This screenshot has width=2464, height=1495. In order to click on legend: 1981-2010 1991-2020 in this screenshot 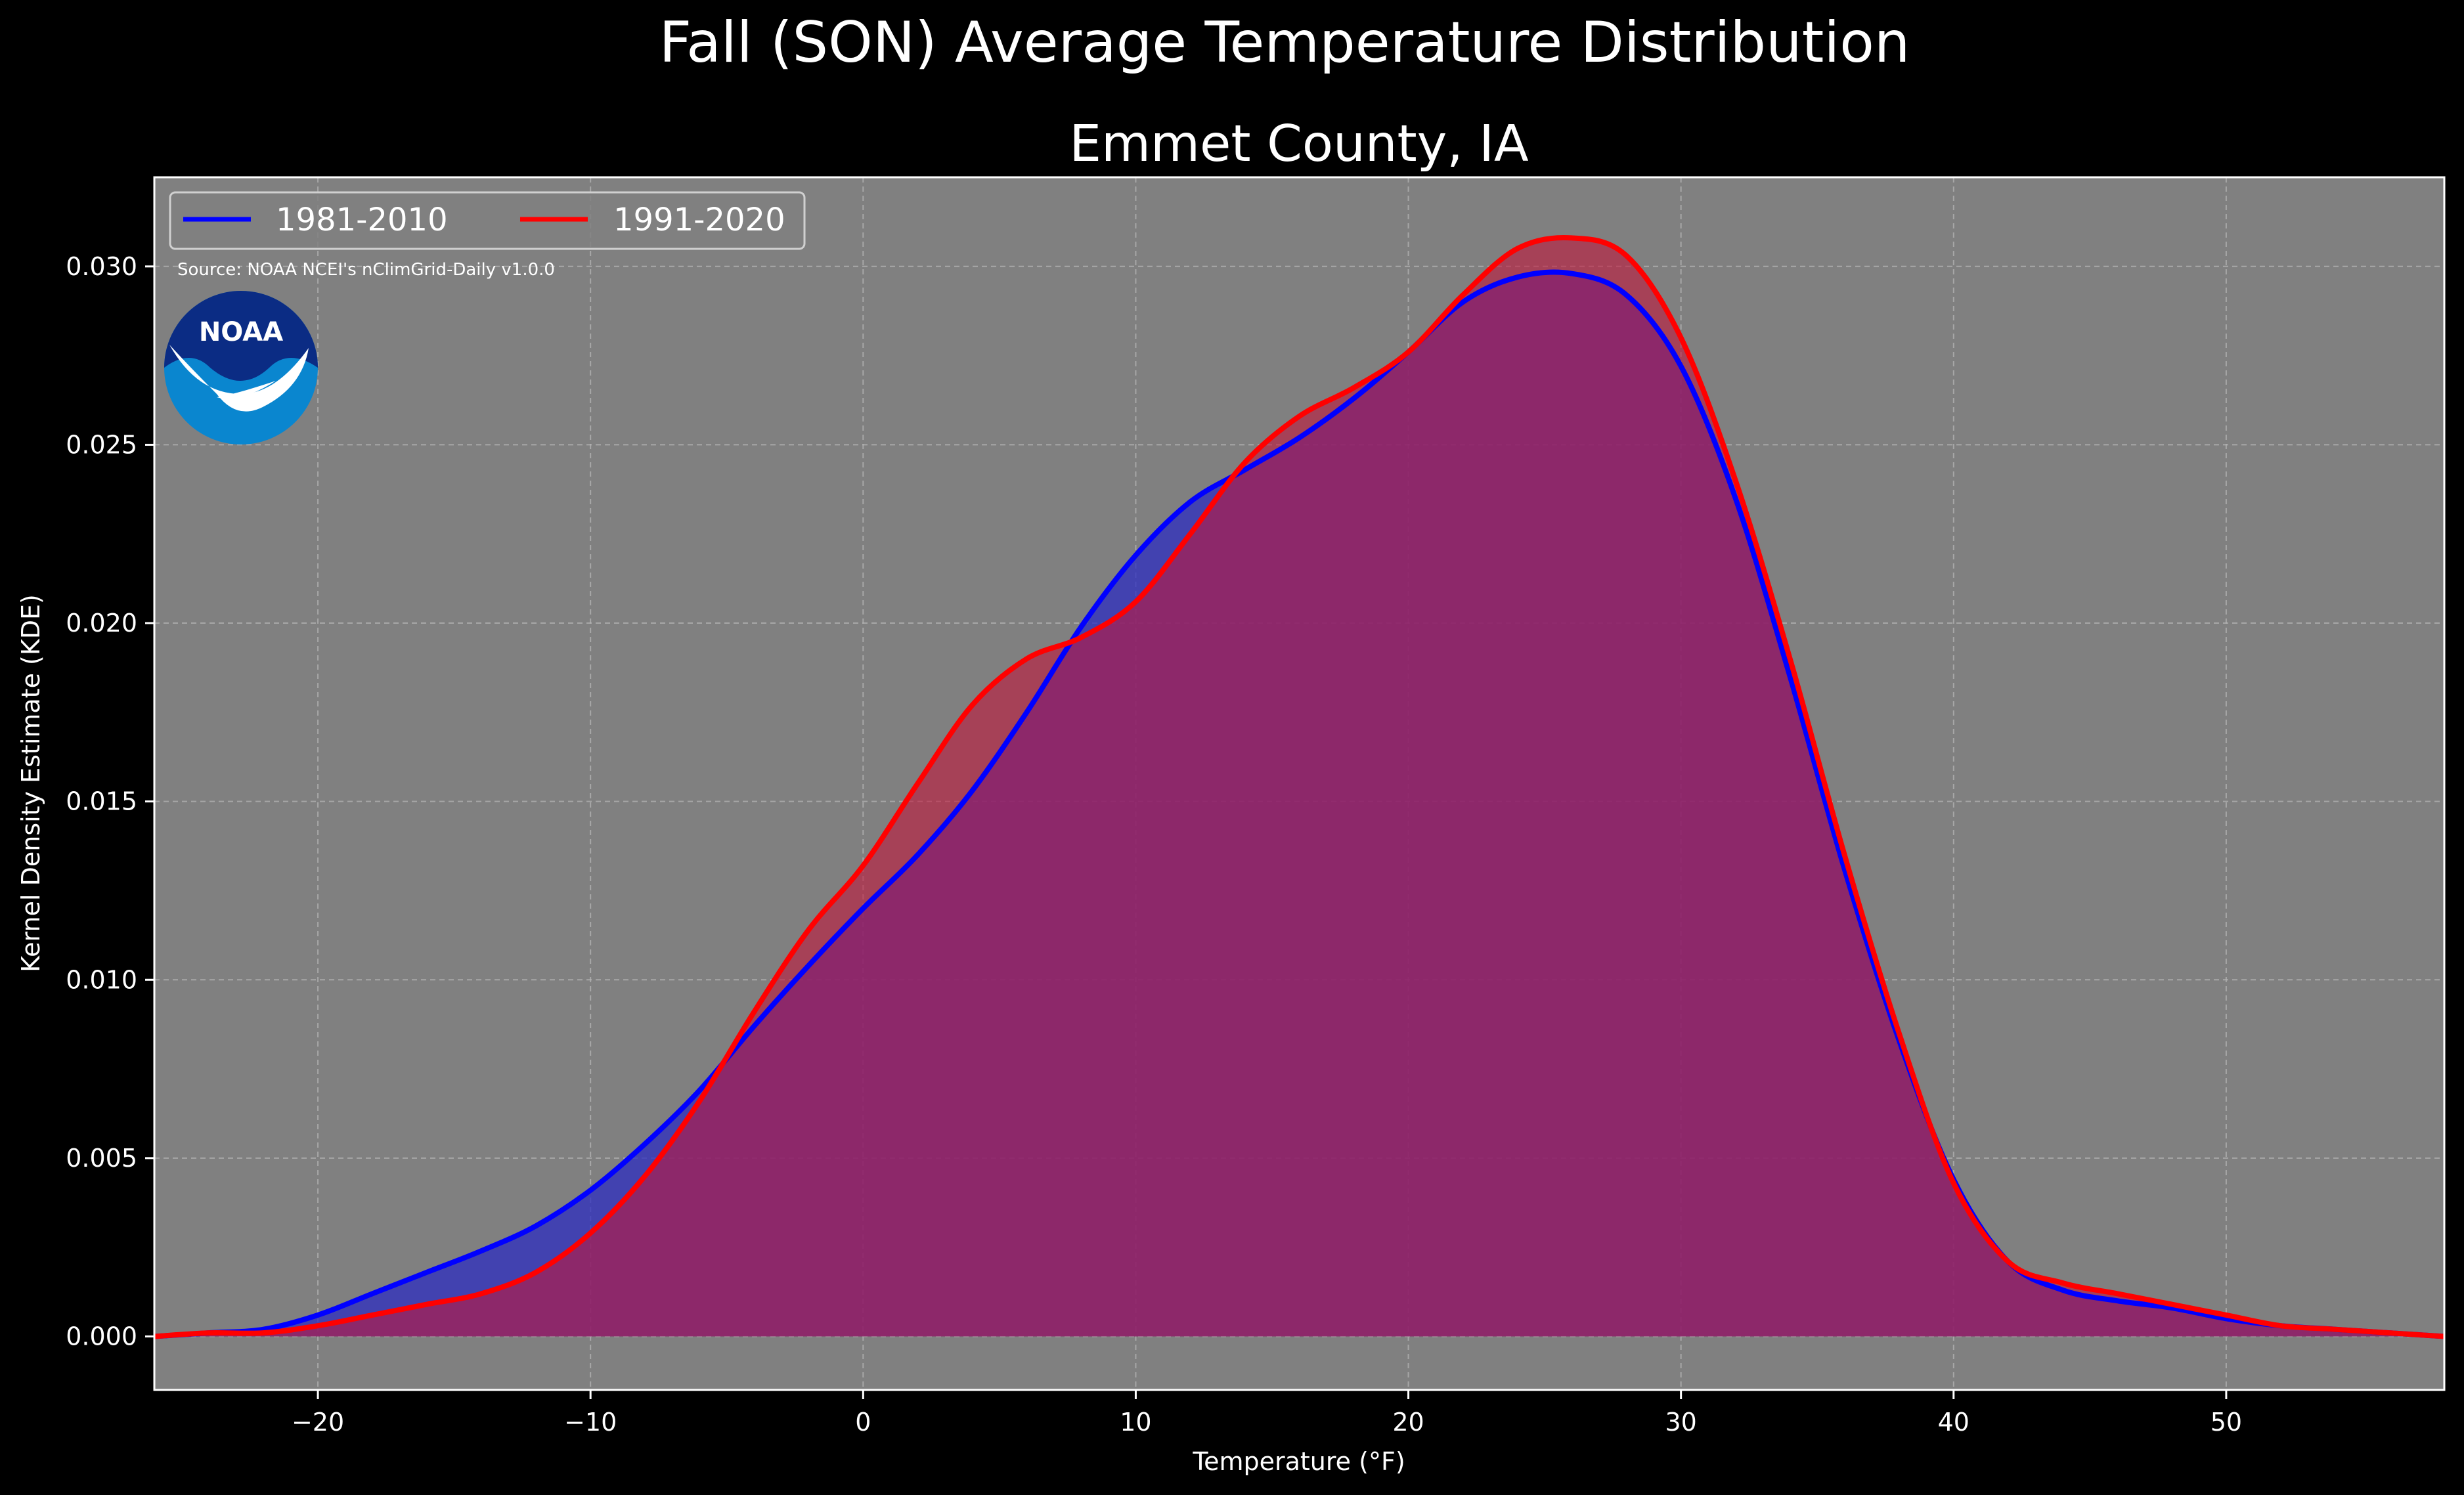, I will do `click(488, 220)`.